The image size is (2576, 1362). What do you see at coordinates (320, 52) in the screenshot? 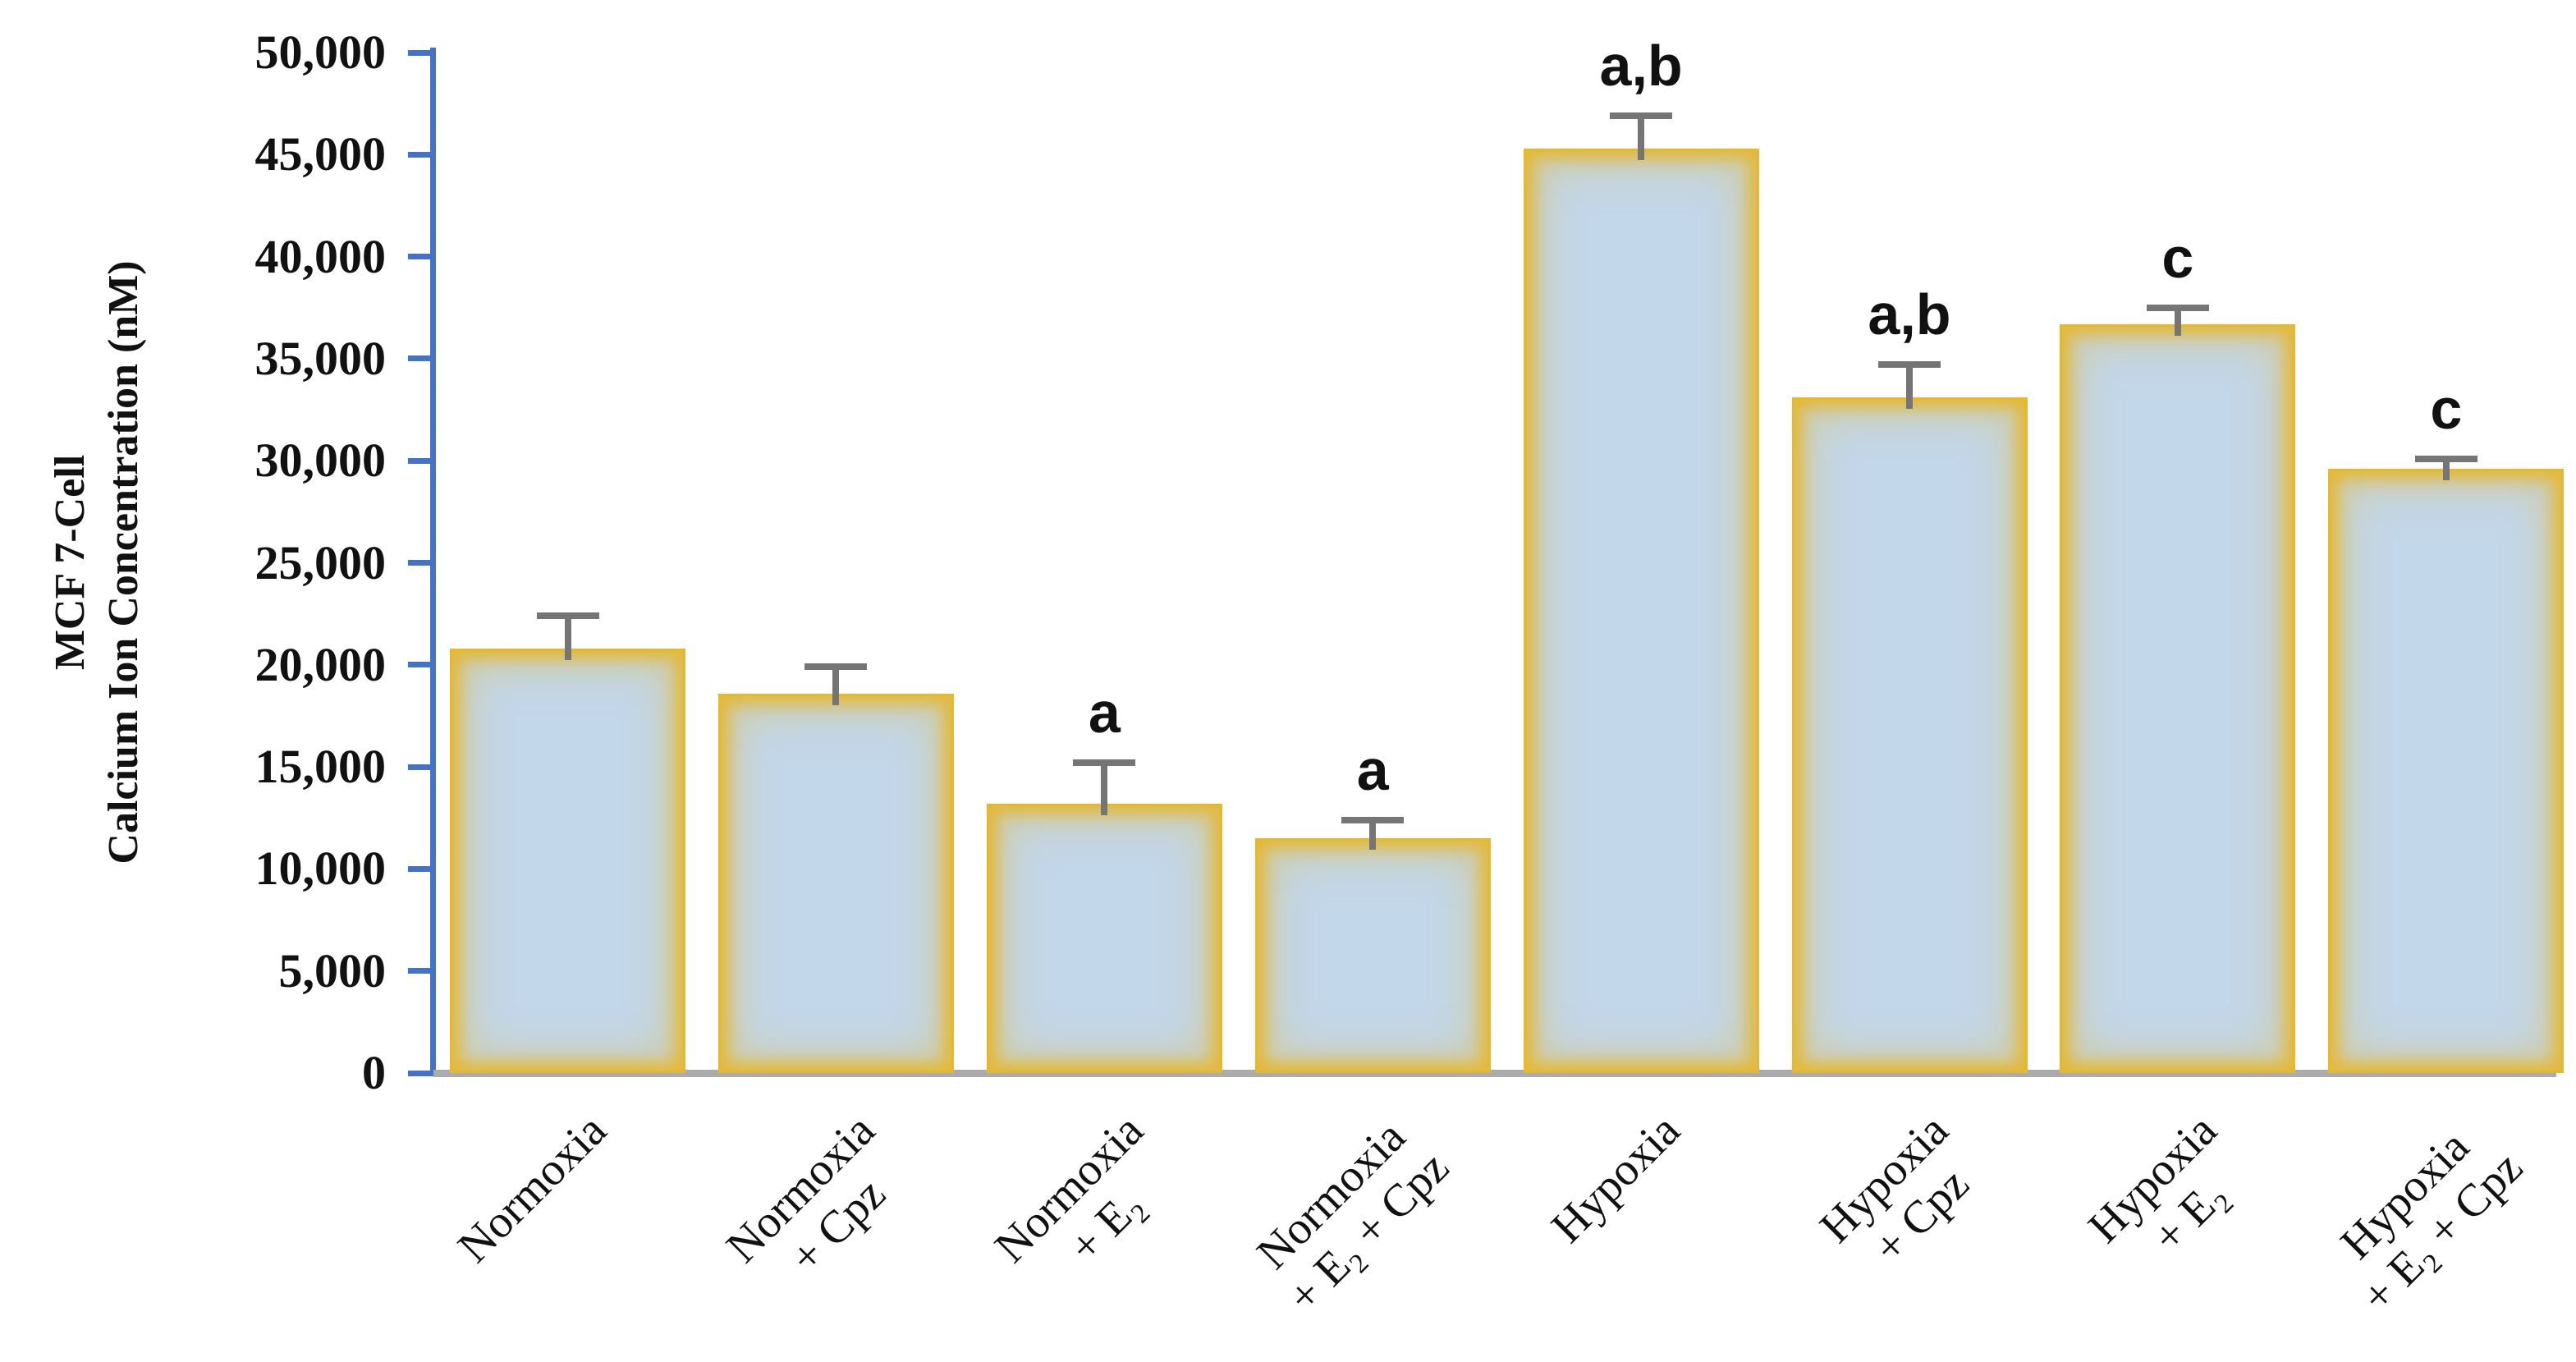
I see `y-tick-label: 50,000` at bounding box center [320, 52].